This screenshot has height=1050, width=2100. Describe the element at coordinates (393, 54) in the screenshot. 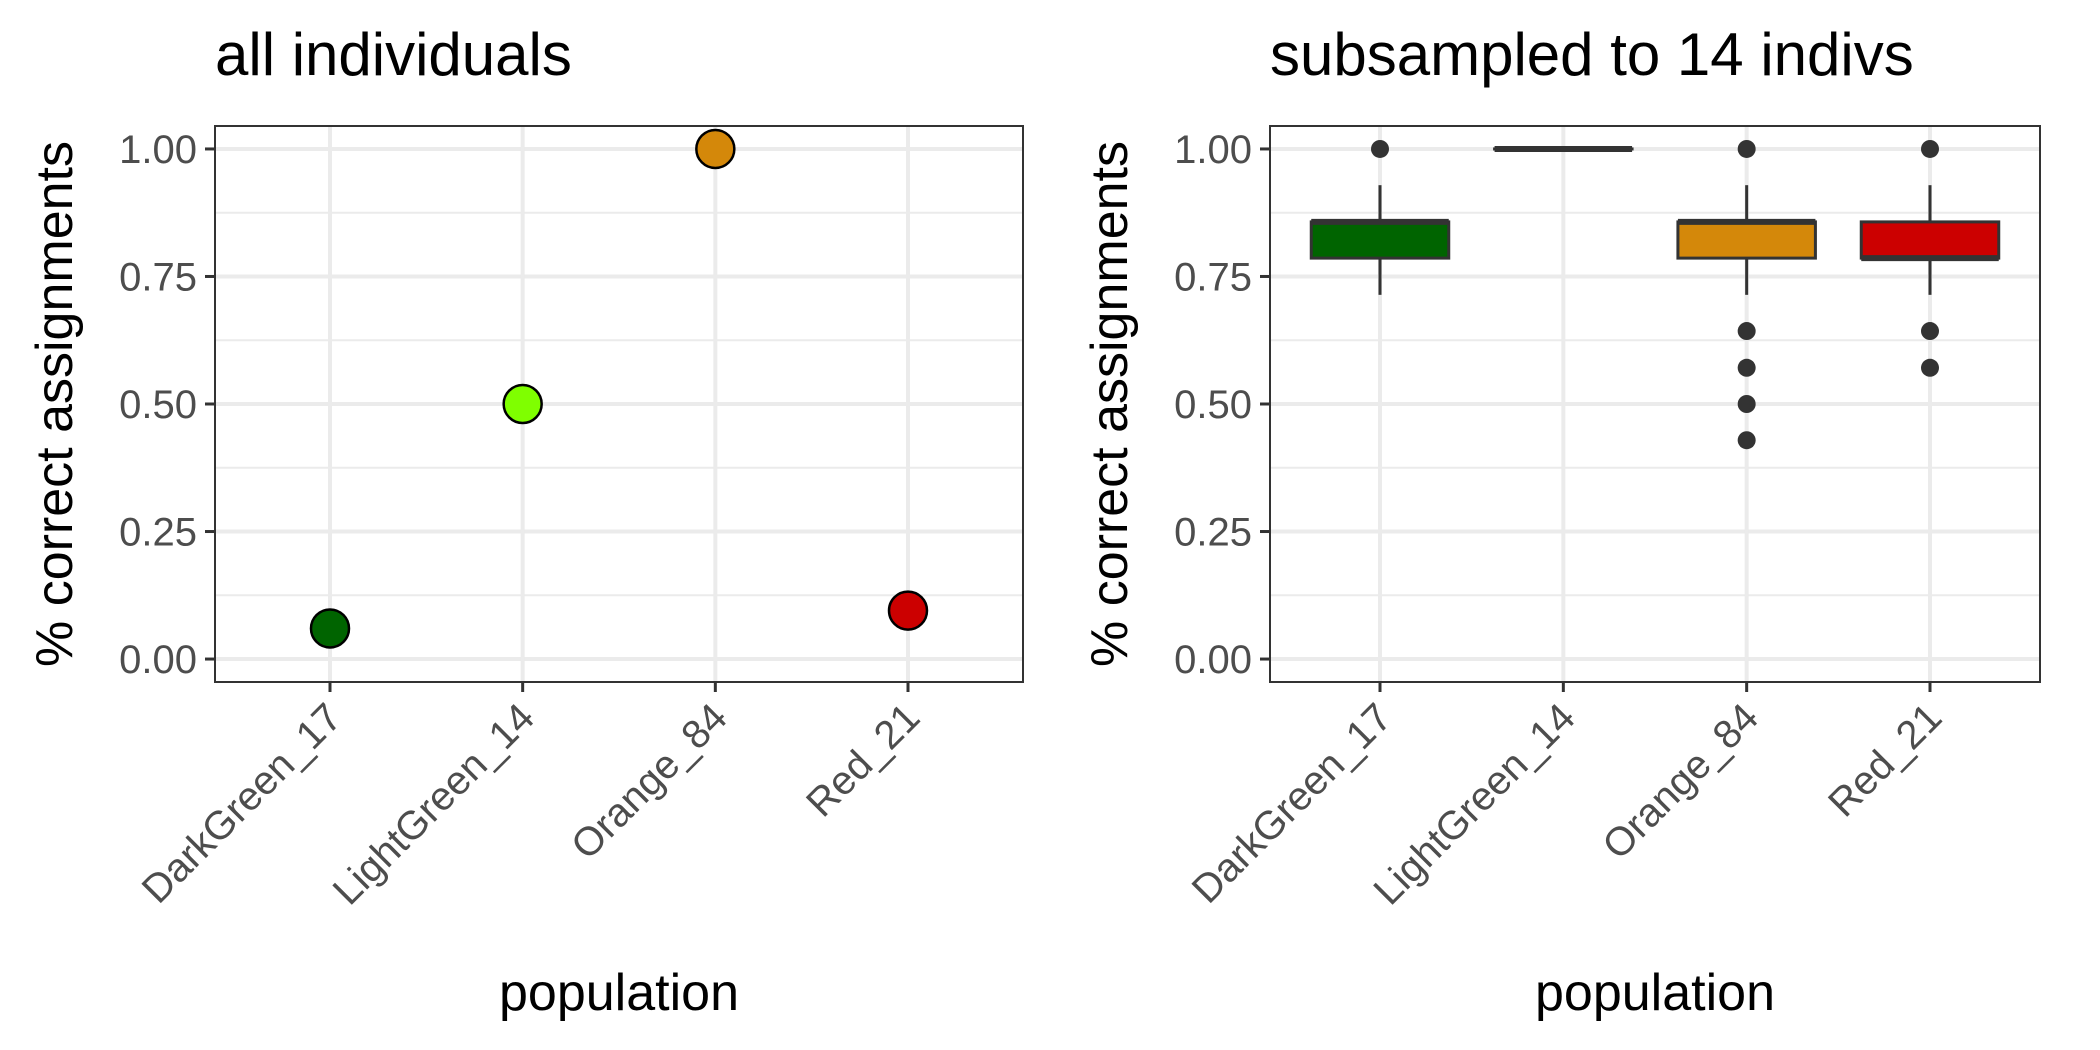

I see `chart-title: all individuals` at that location.